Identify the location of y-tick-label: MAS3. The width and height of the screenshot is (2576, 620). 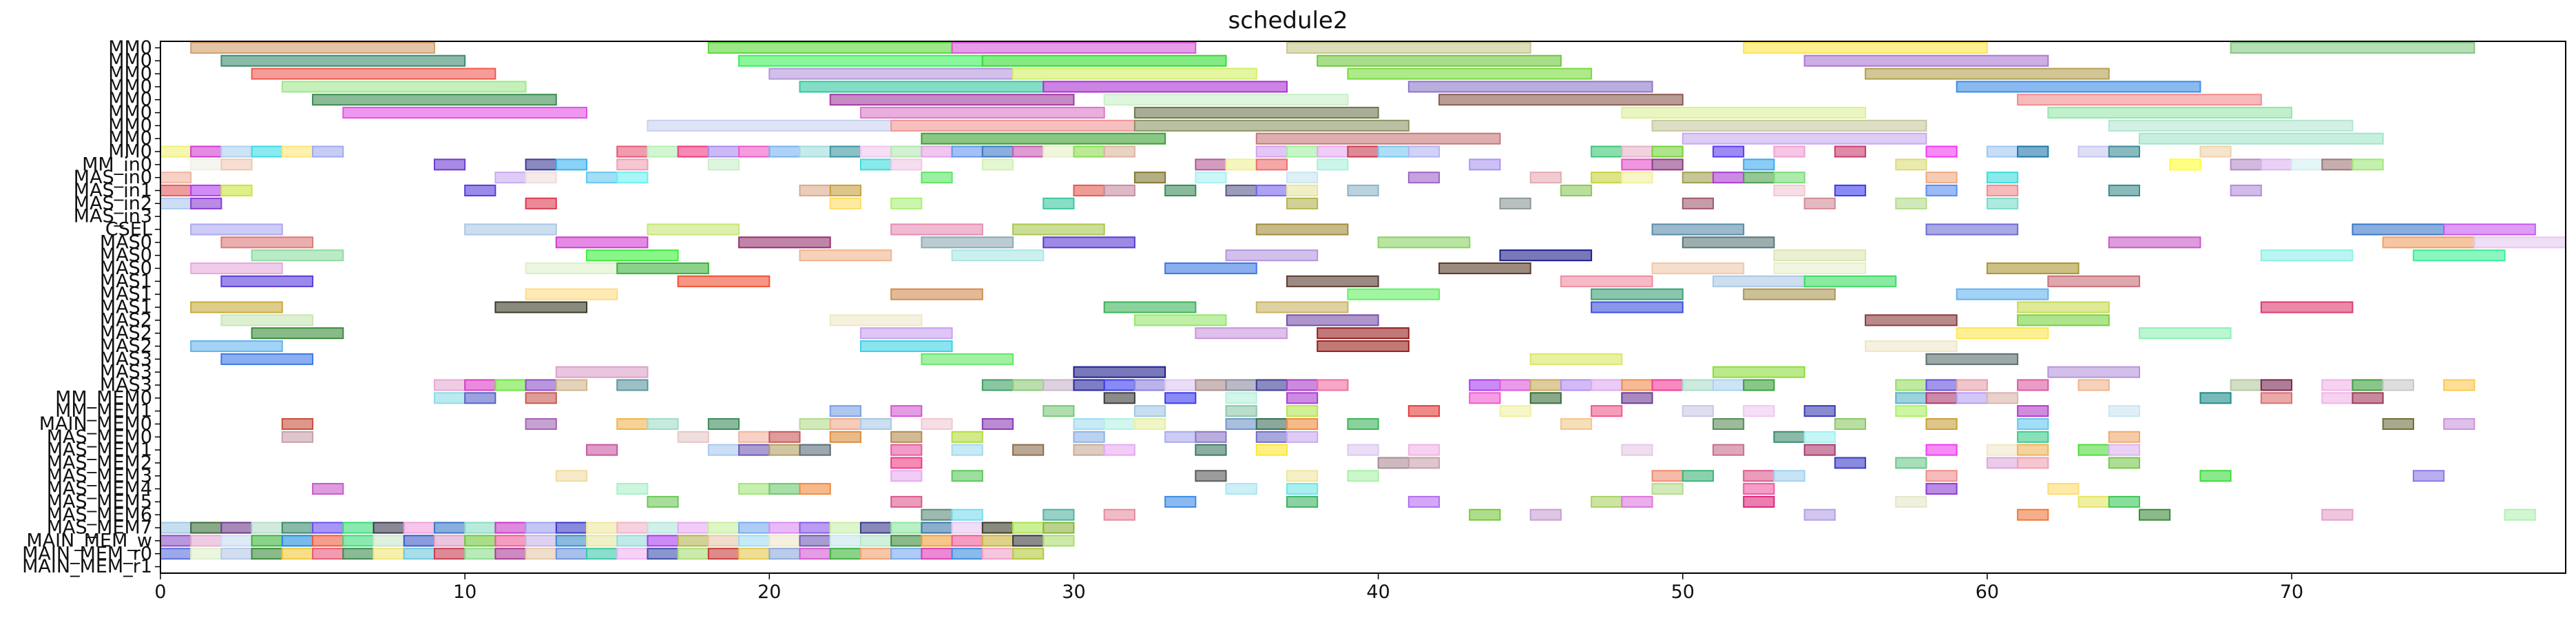
(126, 384).